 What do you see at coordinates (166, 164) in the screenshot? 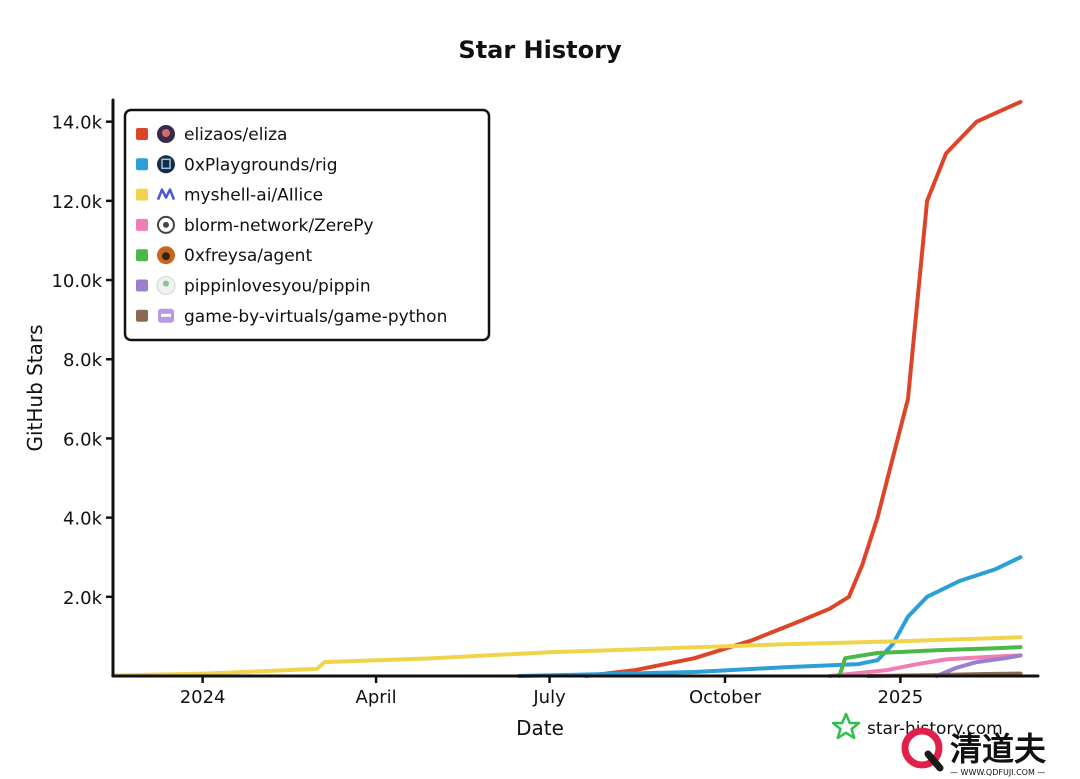
I see `avatar-rig-icon` at bounding box center [166, 164].